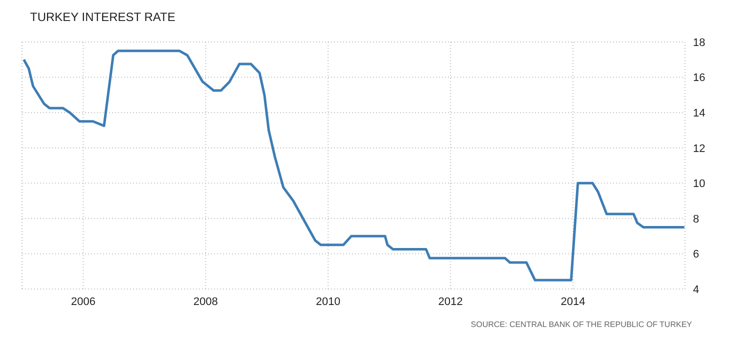 The image size is (730, 340). I want to click on y-tick-label: 8, so click(696, 219).